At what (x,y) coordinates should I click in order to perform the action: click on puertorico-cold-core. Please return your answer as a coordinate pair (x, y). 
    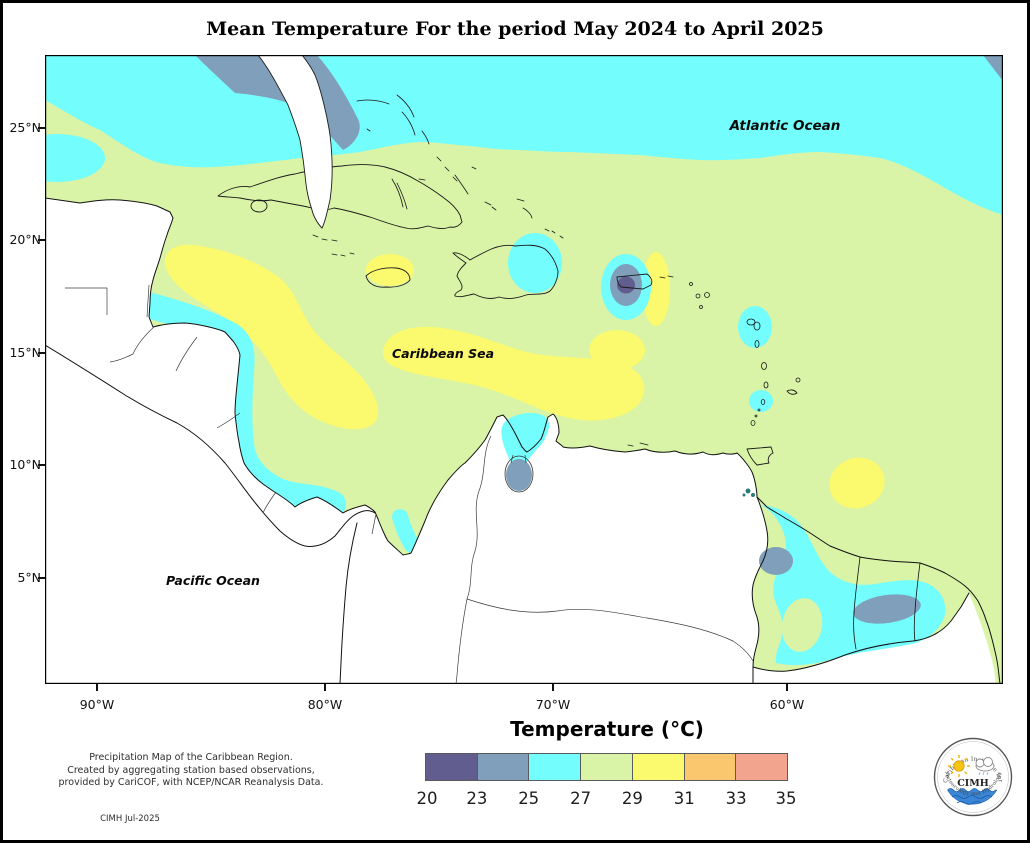
    Looking at the image, I should click on (626, 285).